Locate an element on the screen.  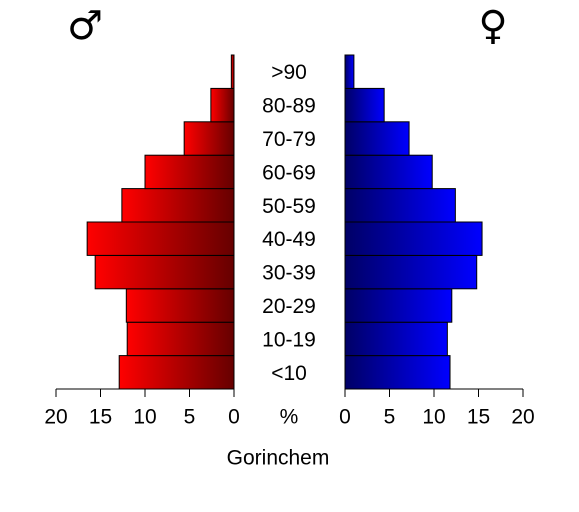
category-label: 70-79 is located at coordinates (289, 139).